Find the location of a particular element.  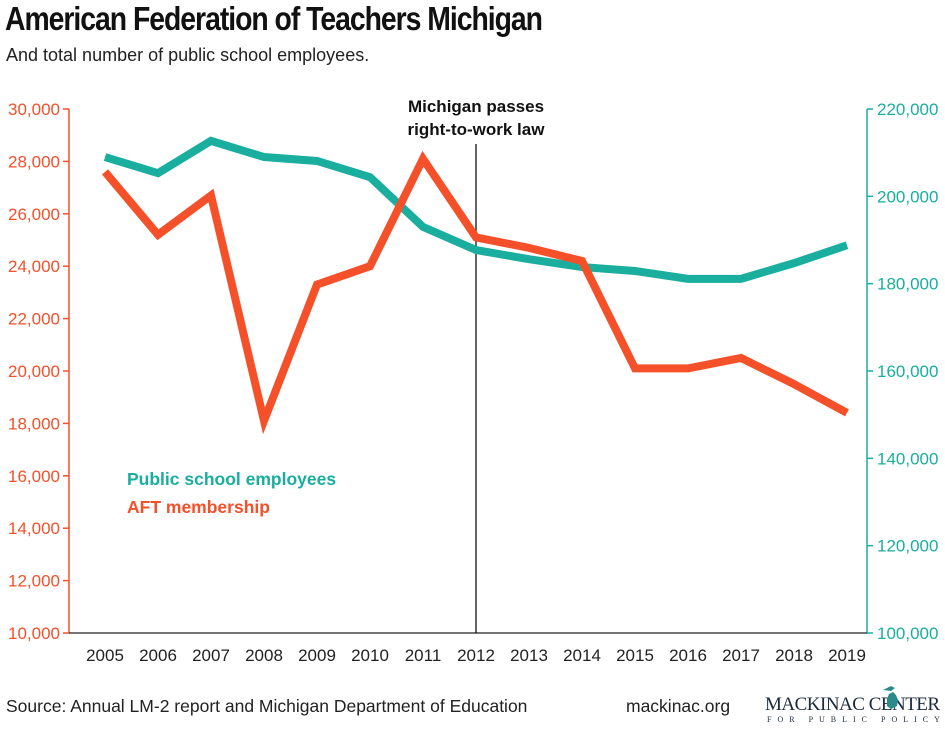

mackinac-logo: MACKINAC CENTER FOR PUBLIC POLICY is located at coordinates (855, 706).